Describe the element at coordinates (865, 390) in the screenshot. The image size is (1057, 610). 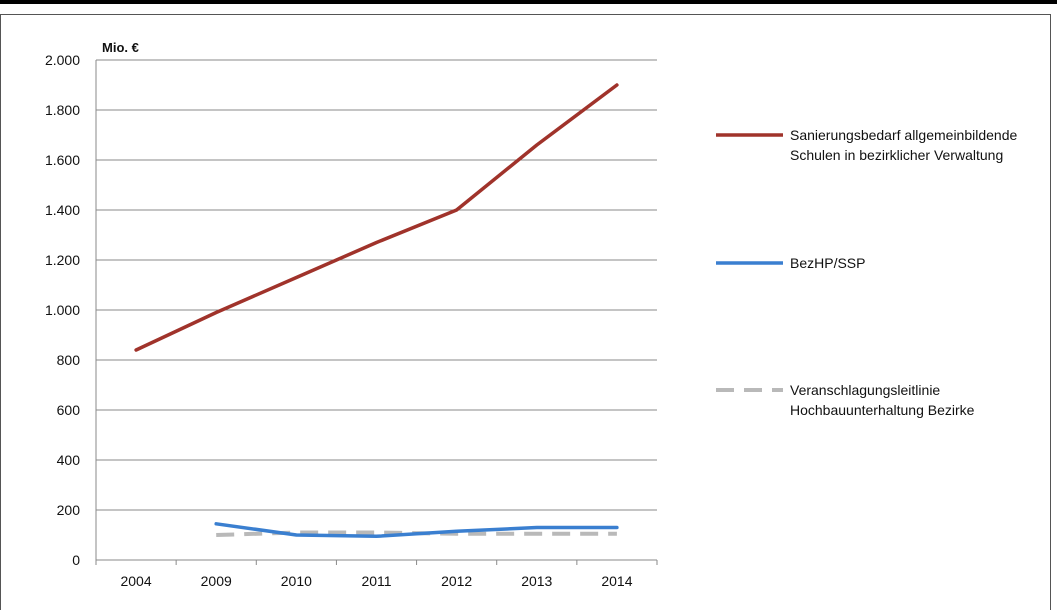
I see `legend-label: Veranschlagungsleitlinie` at that location.